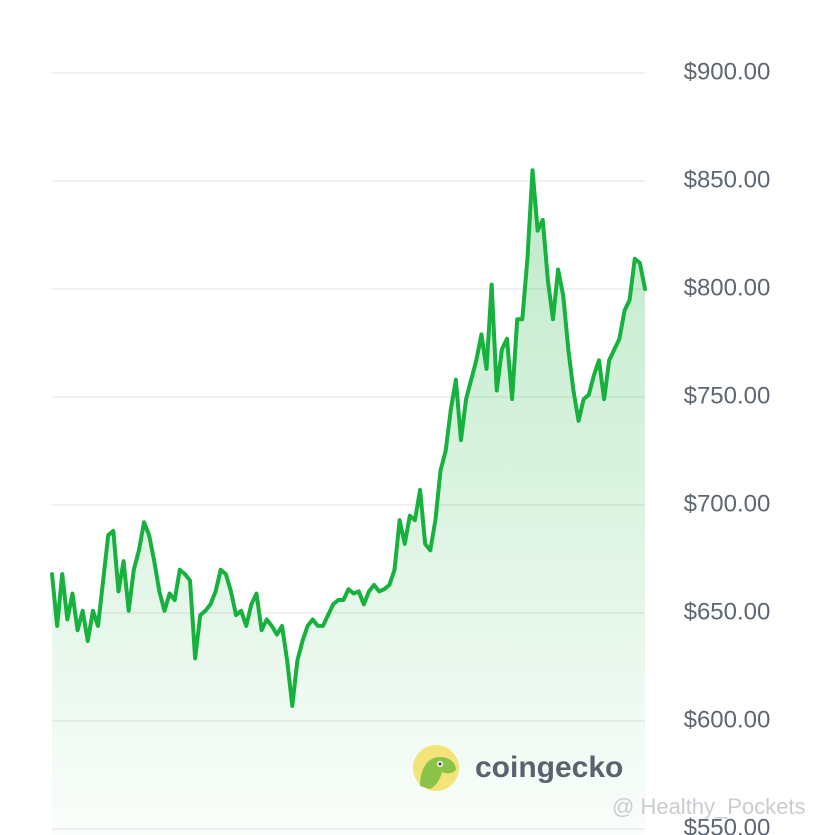 This screenshot has width=829, height=835. Describe the element at coordinates (727, 719) in the screenshot. I see `y-tick-label: $600.00` at that location.